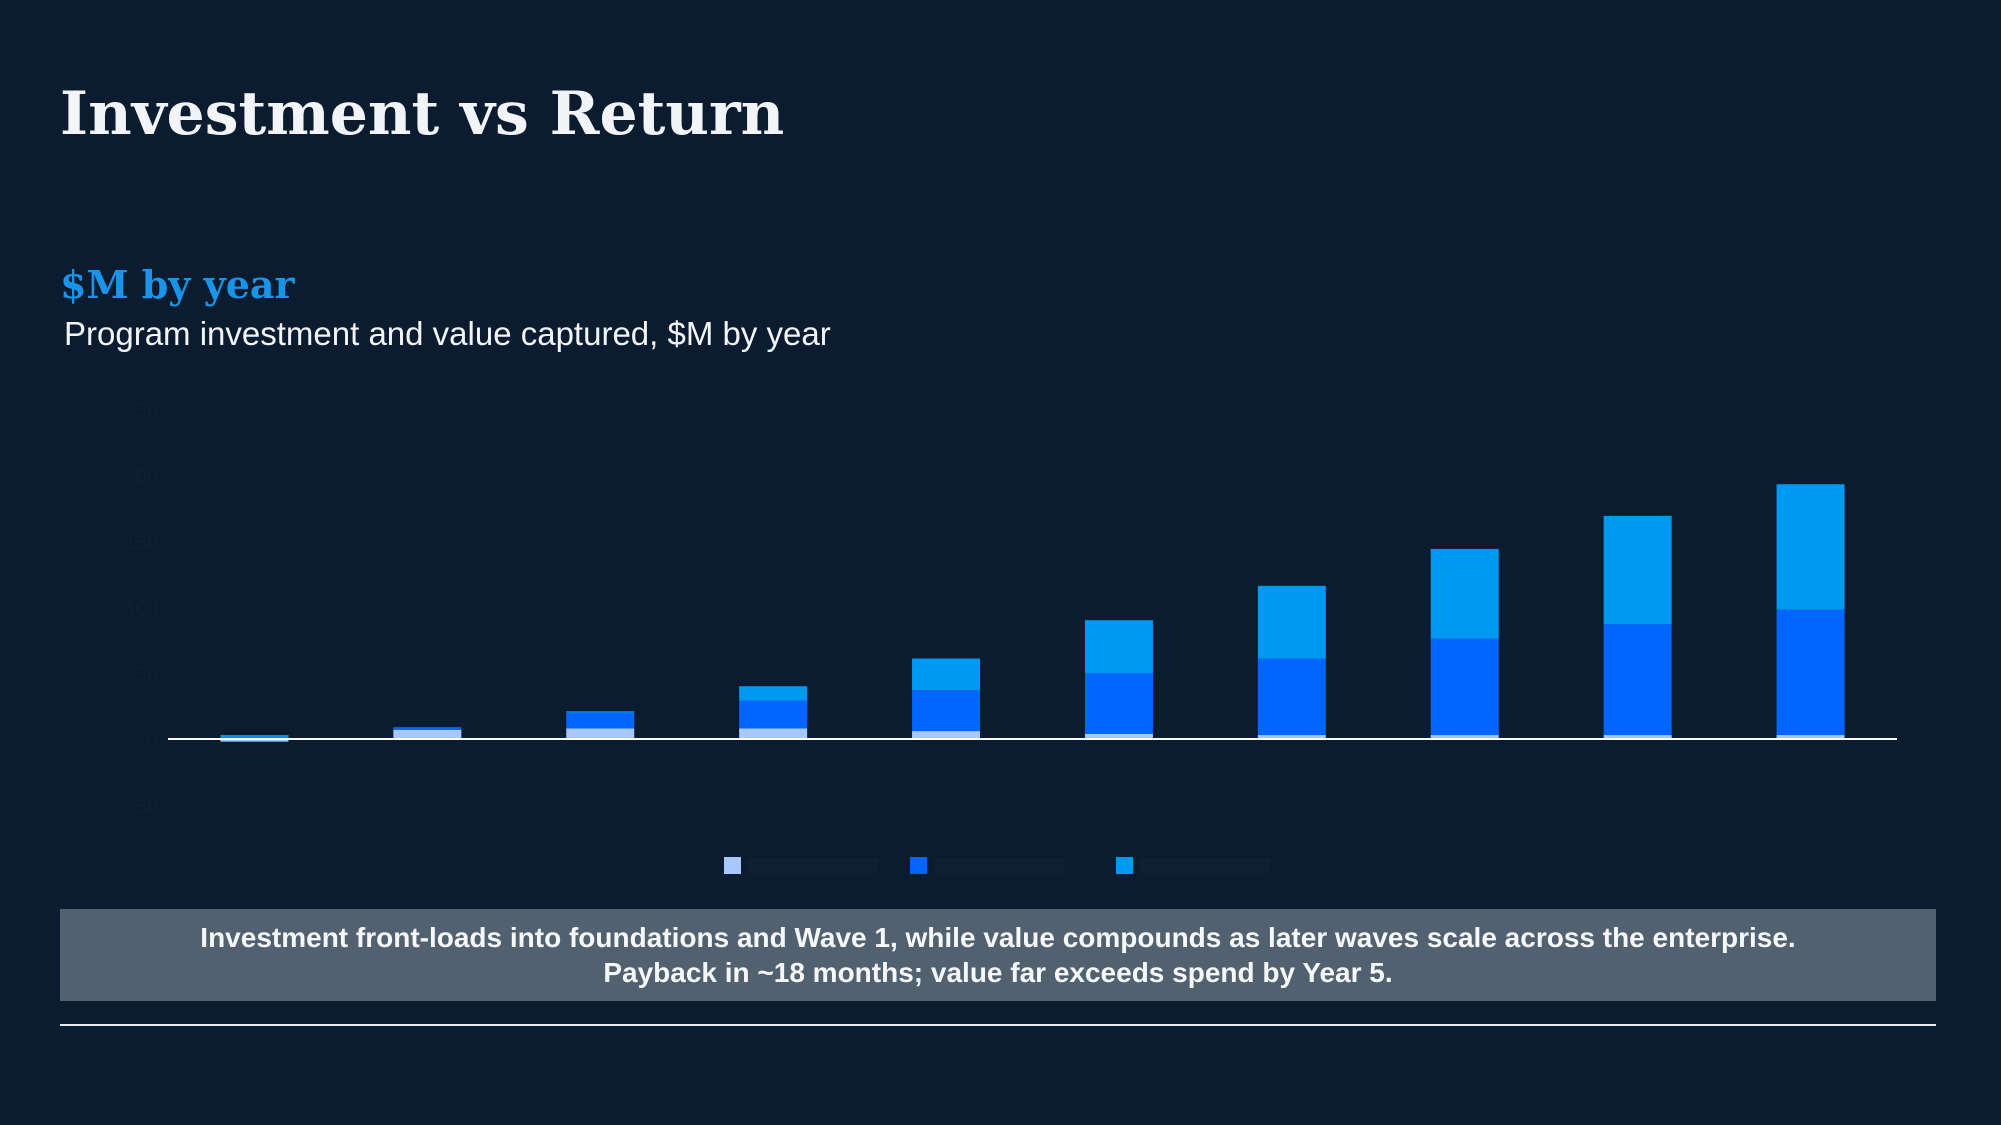 This screenshot has width=2001, height=1125. What do you see at coordinates (141, 543) in the screenshot?
I see `y-tick-label: 150` at bounding box center [141, 543].